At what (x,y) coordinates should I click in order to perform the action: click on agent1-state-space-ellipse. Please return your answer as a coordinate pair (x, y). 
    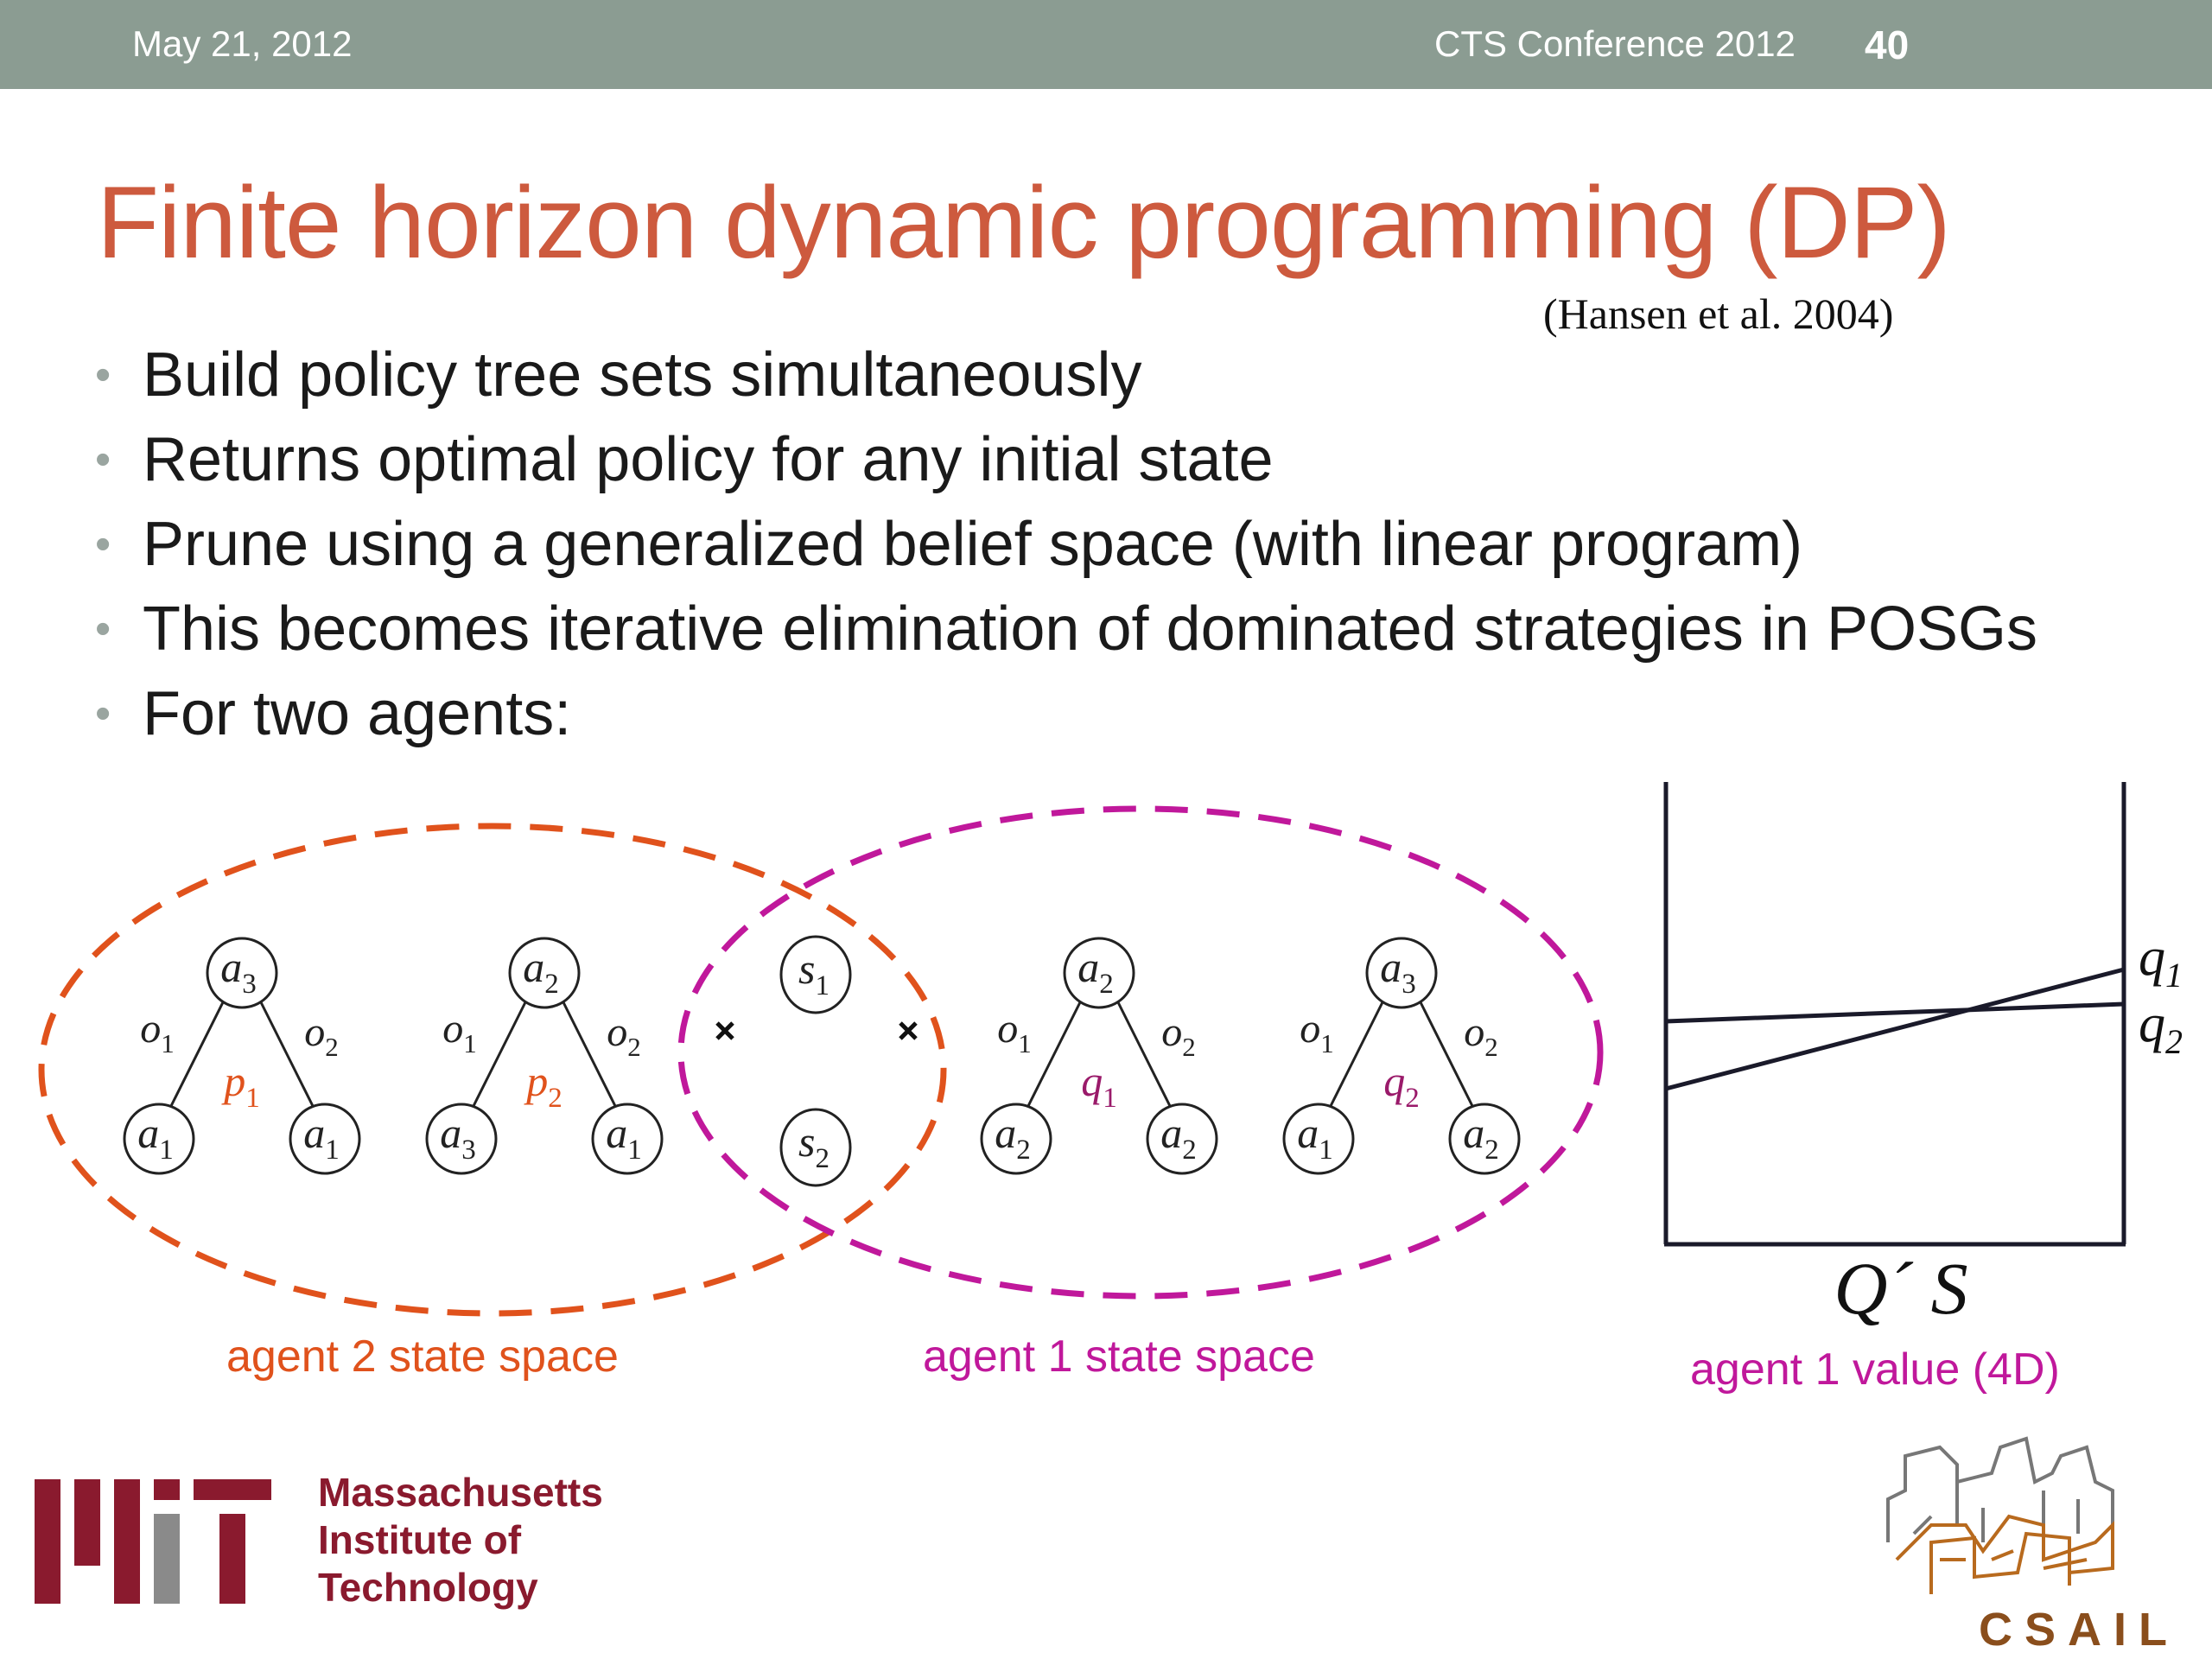
    Looking at the image, I should click on (1140, 1052).